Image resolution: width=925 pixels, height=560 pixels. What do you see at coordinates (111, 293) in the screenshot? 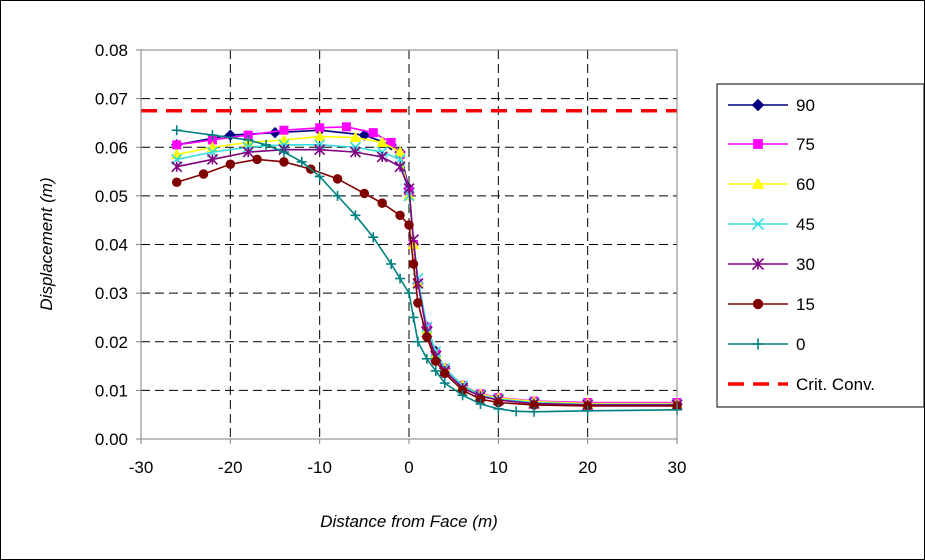
I see `y-tick-label: 0.03` at bounding box center [111, 293].